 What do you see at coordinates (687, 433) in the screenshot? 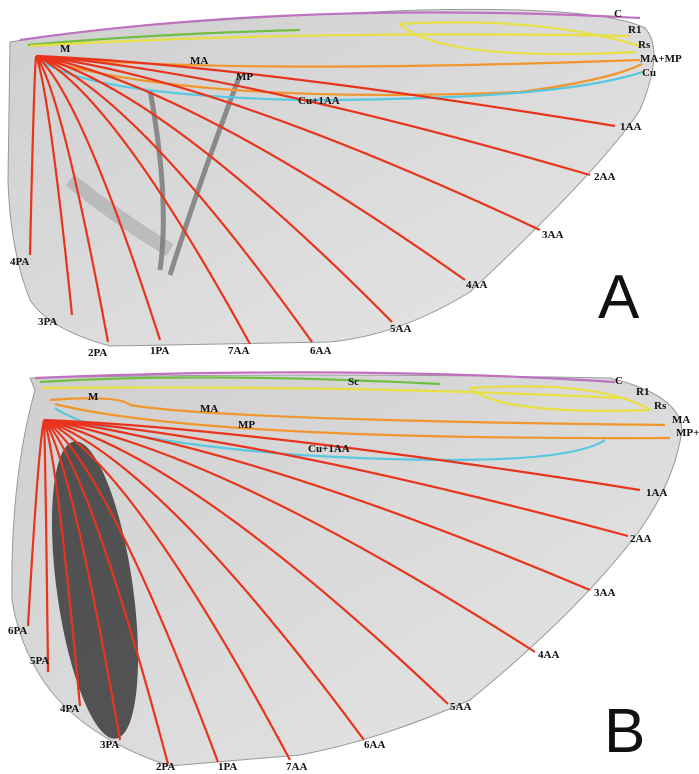
I see `vein-label: MP+Cu` at bounding box center [687, 433].